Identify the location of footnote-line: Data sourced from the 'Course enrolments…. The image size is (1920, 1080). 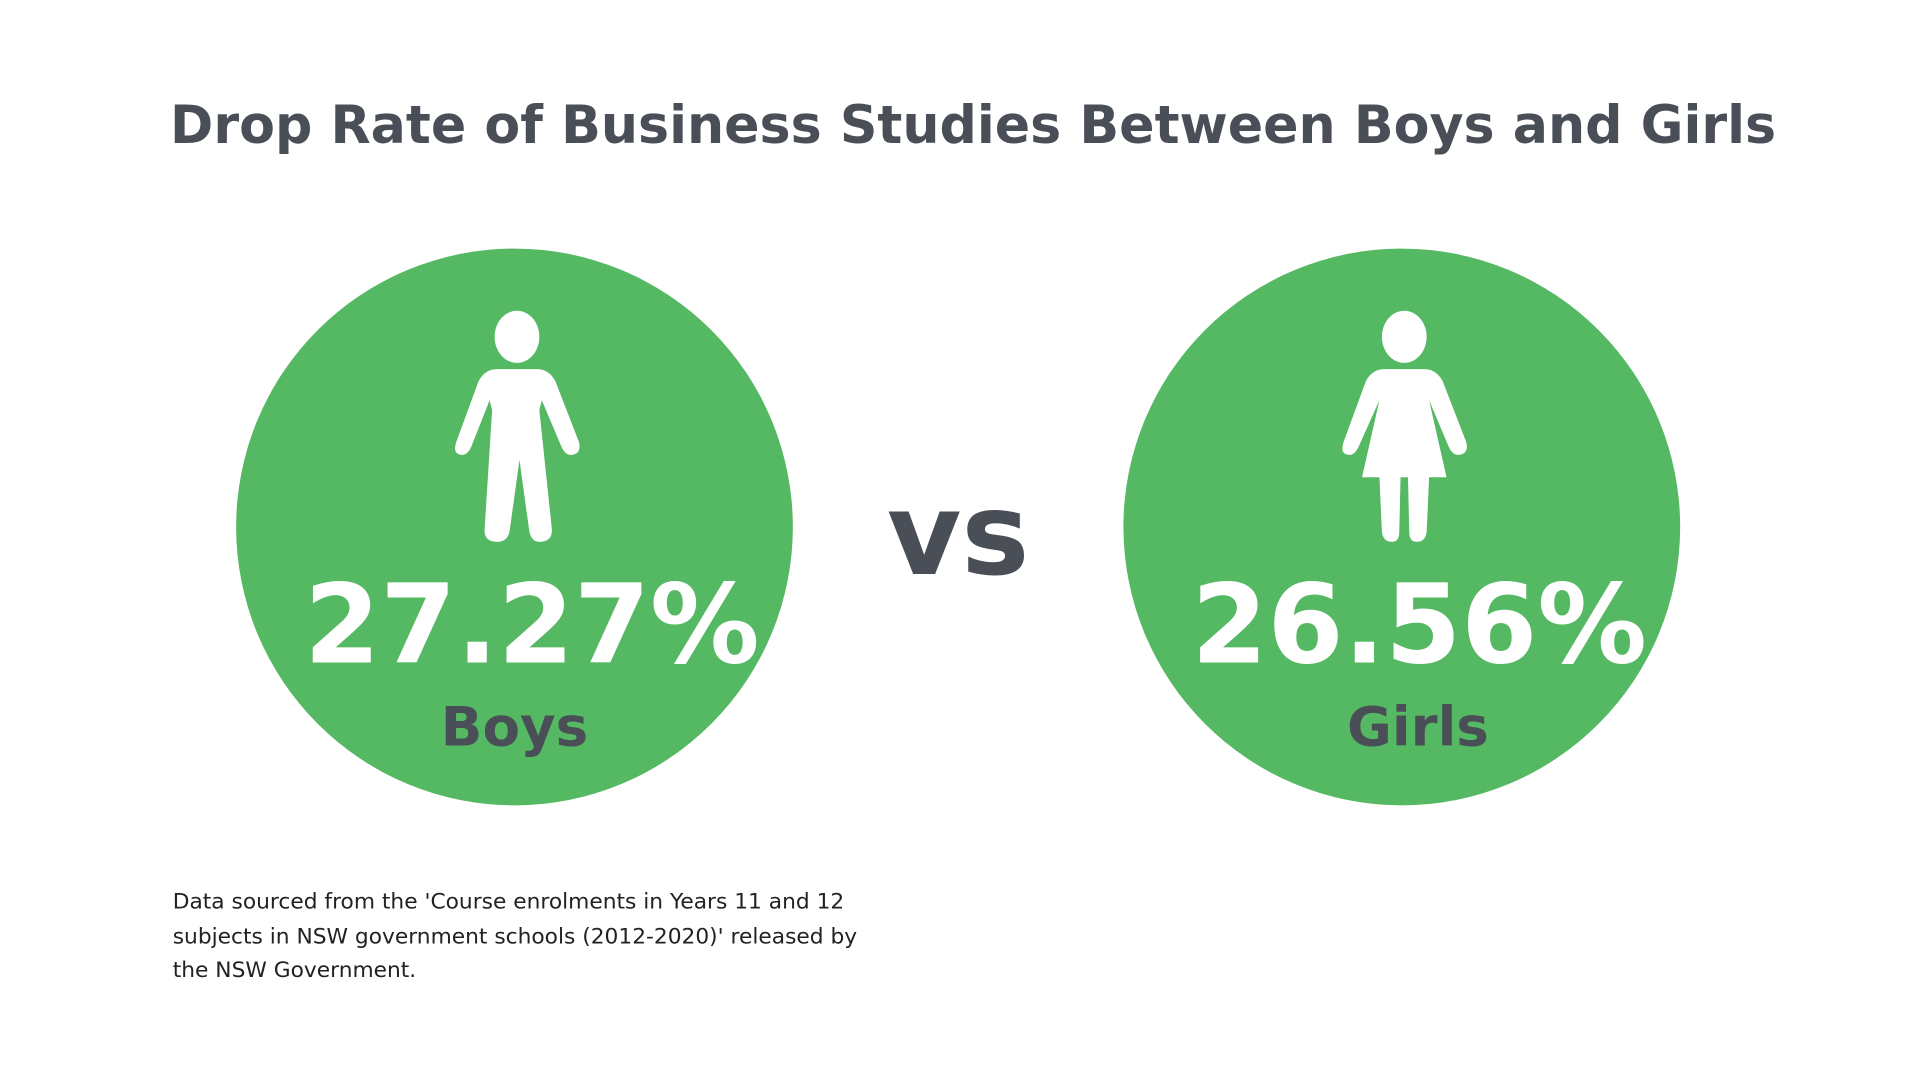
(509, 901).